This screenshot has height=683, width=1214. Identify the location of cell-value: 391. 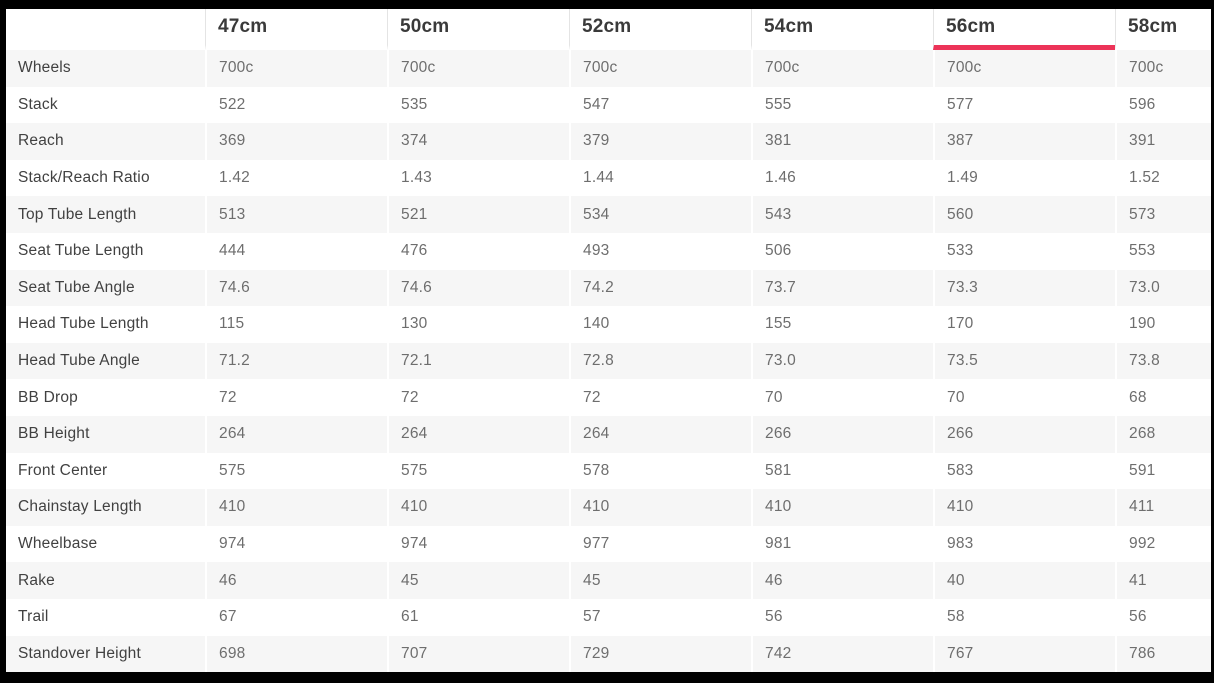
(1163, 141).